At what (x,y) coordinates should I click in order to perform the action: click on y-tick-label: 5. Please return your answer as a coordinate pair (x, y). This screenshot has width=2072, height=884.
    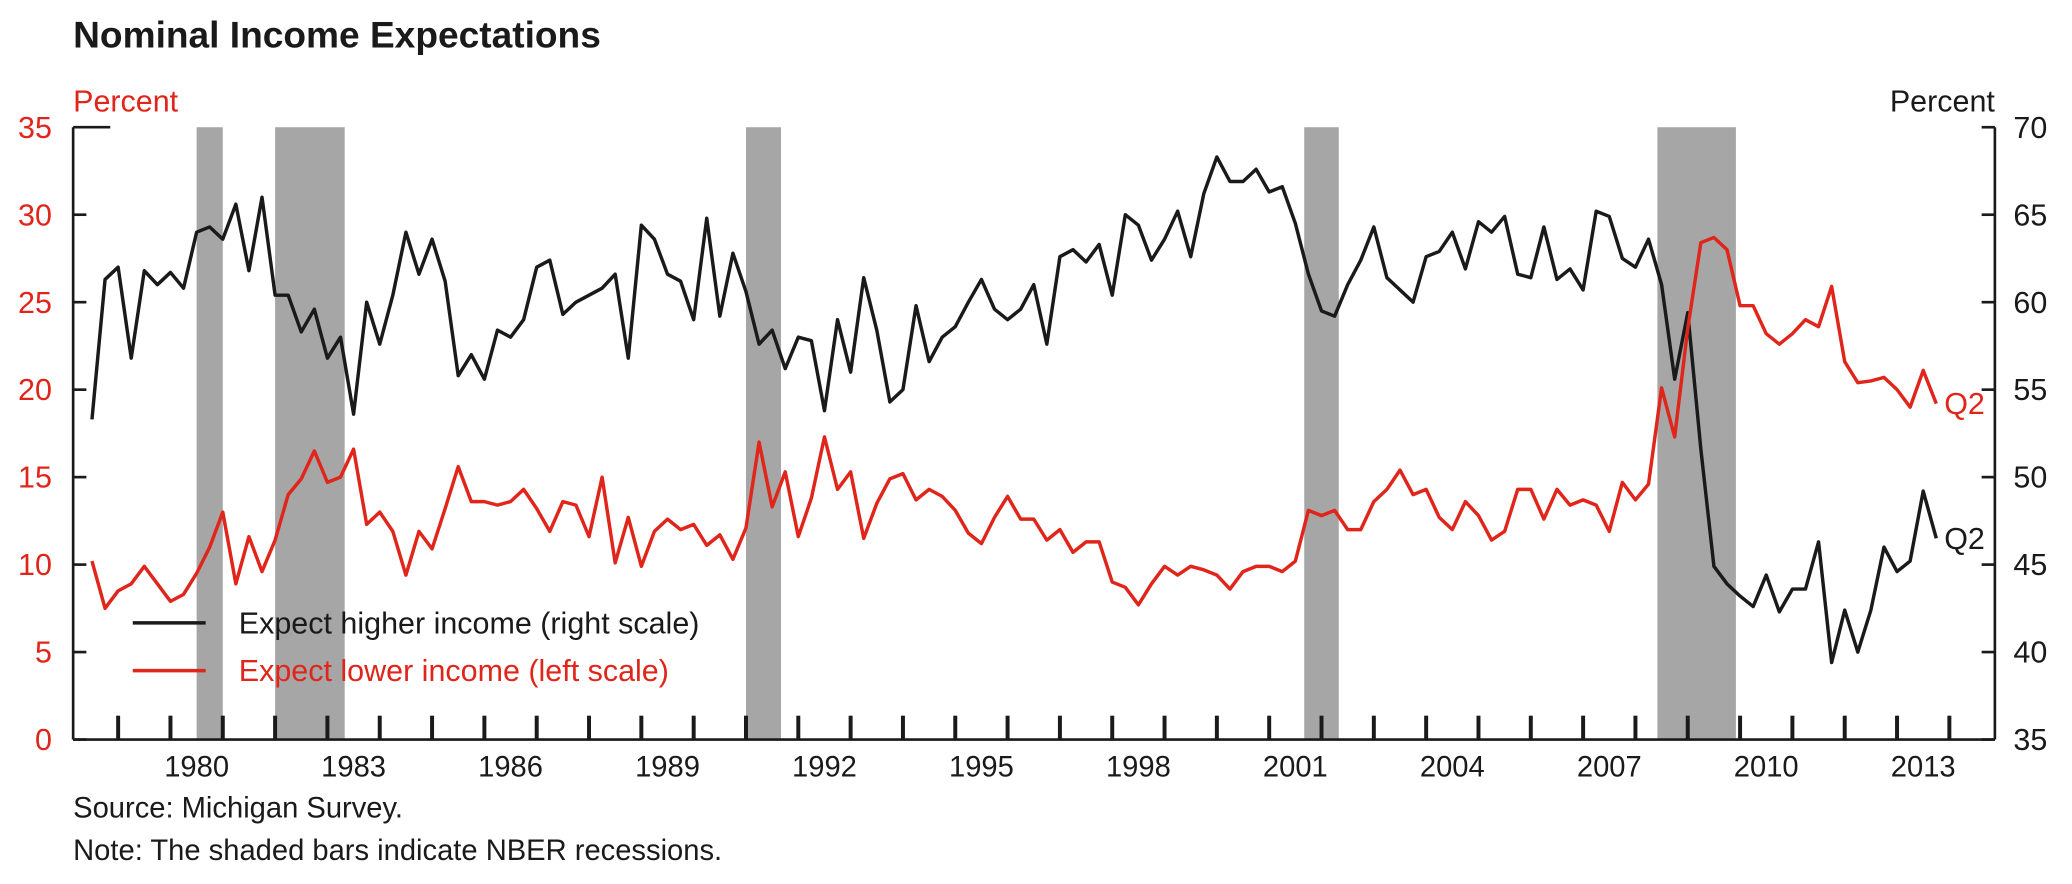
    Looking at the image, I should click on (43, 653).